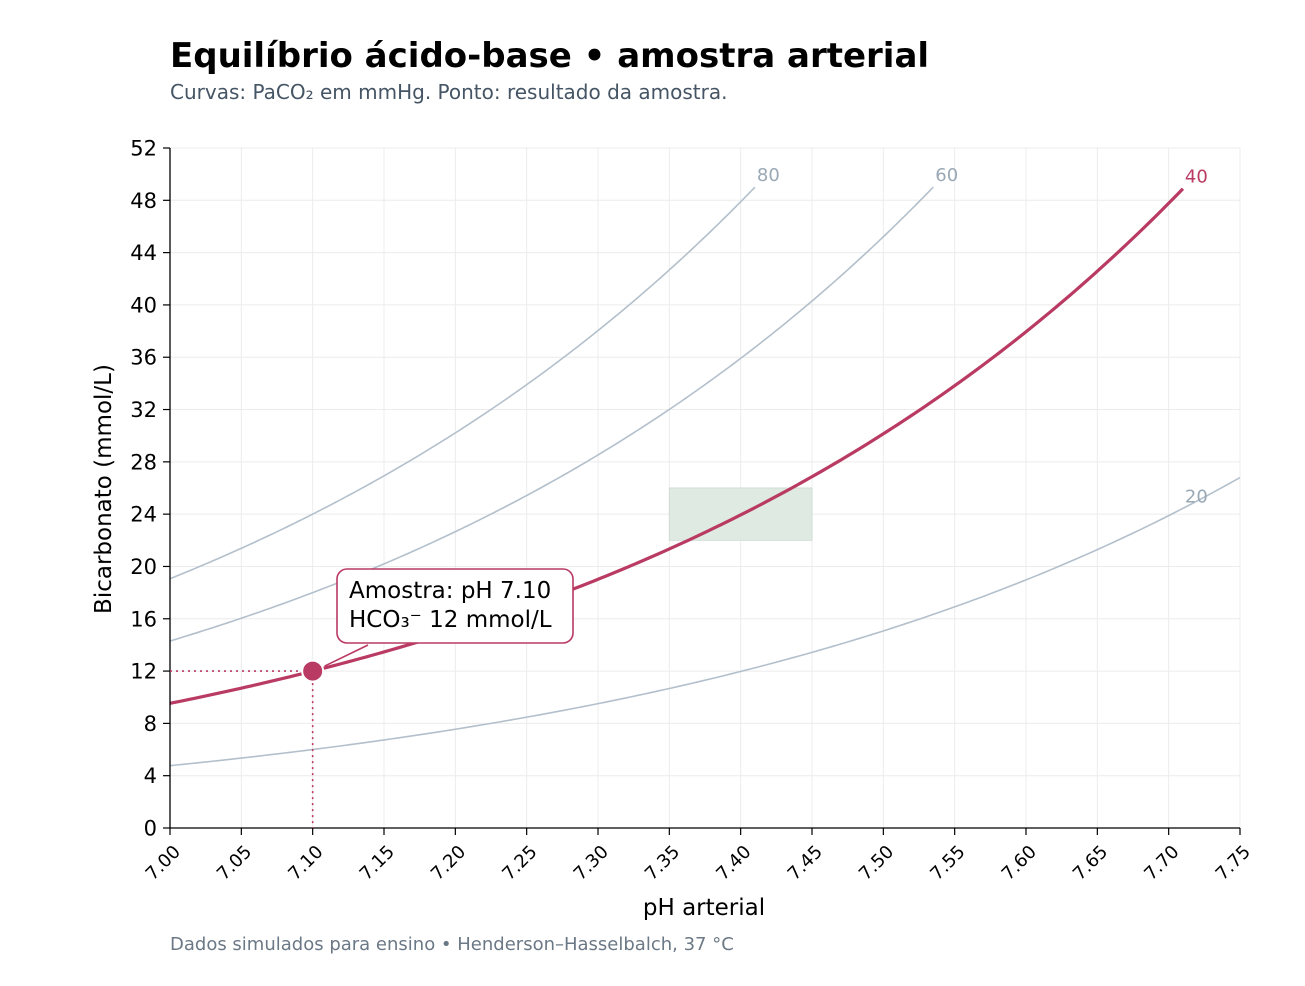 This screenshot has width=1305, height=986. I want to click on isopleth-60-label: 60, so click(946, 175).